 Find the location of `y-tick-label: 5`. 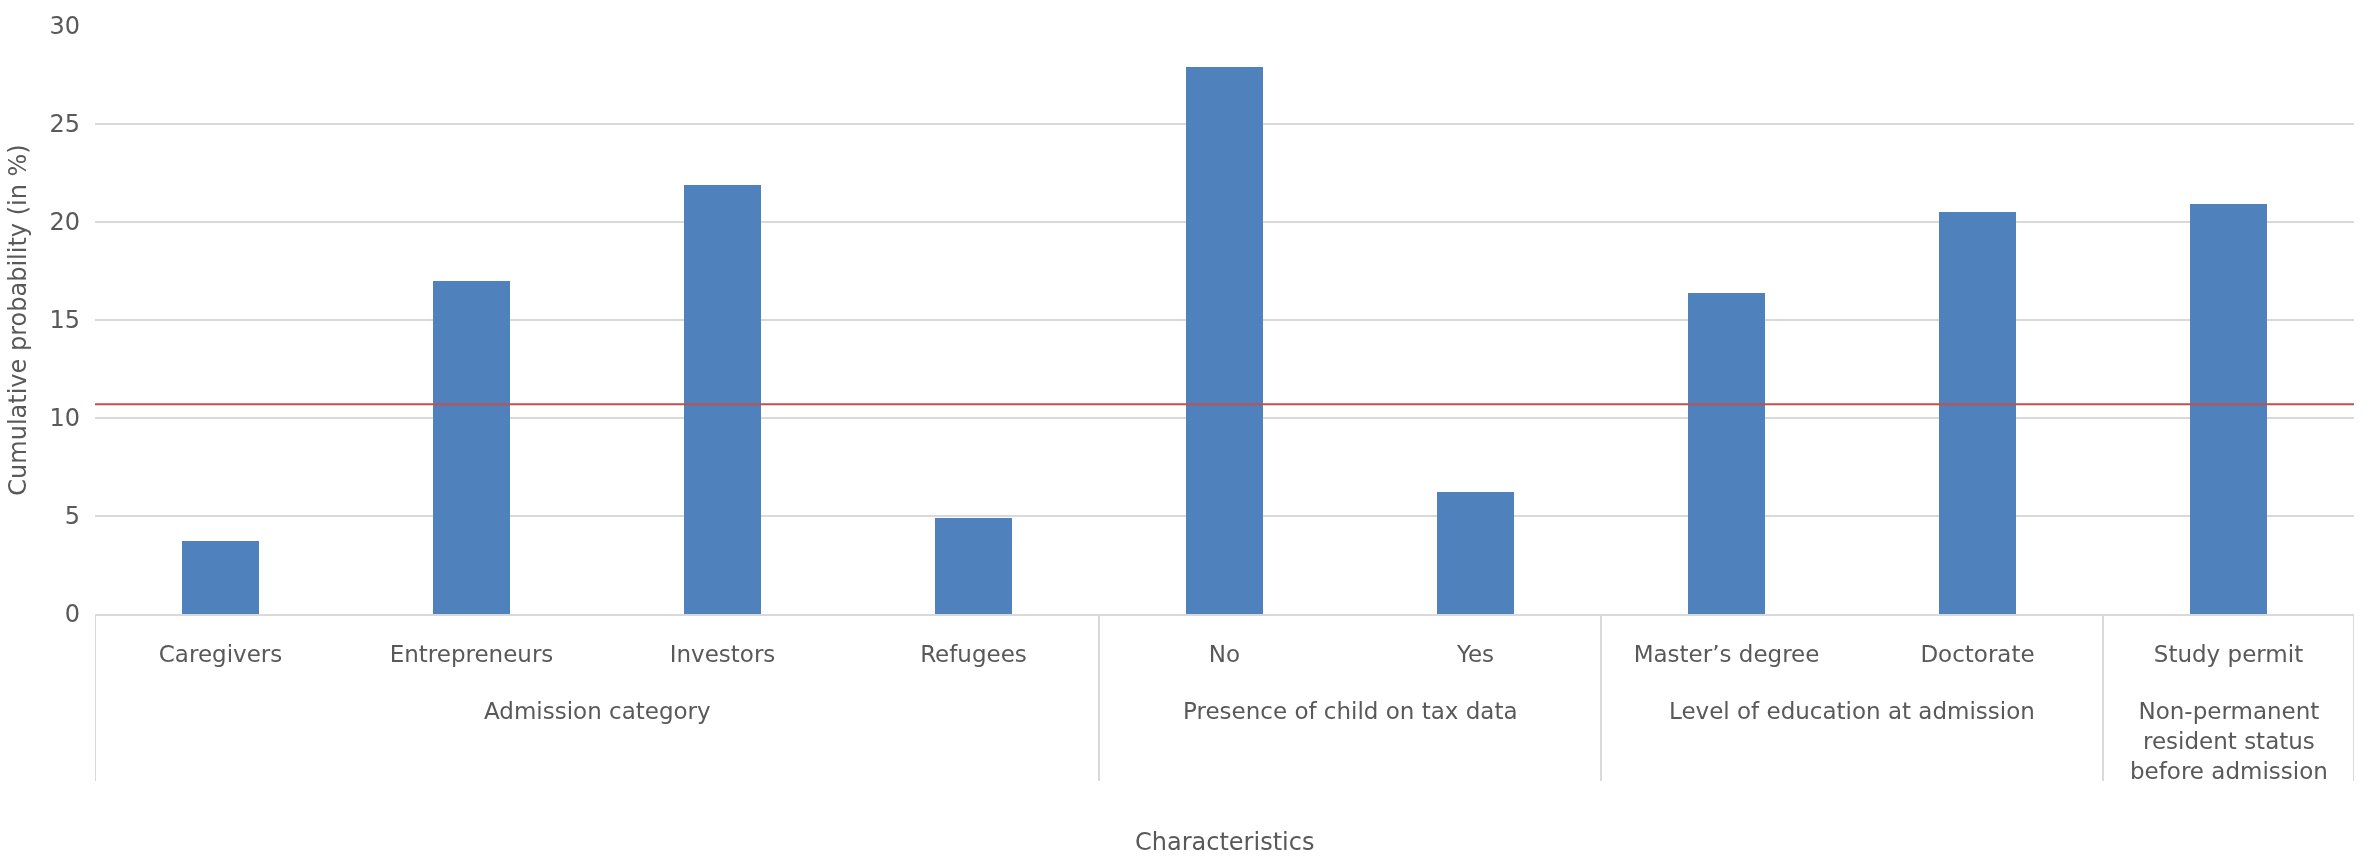

y-tick-label: 5 is located at coordinates (72, 516).